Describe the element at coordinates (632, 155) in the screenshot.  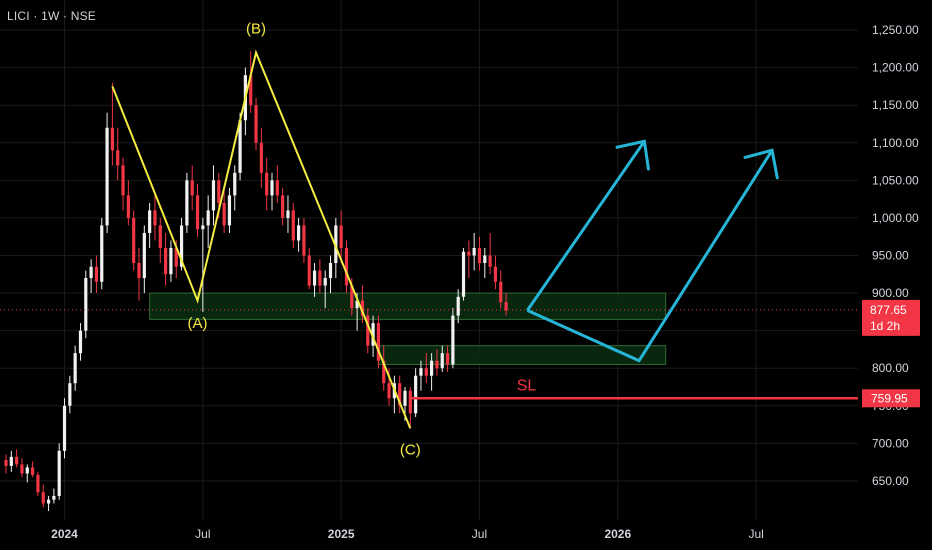
I see `projection-arrowhead-short` at that location.